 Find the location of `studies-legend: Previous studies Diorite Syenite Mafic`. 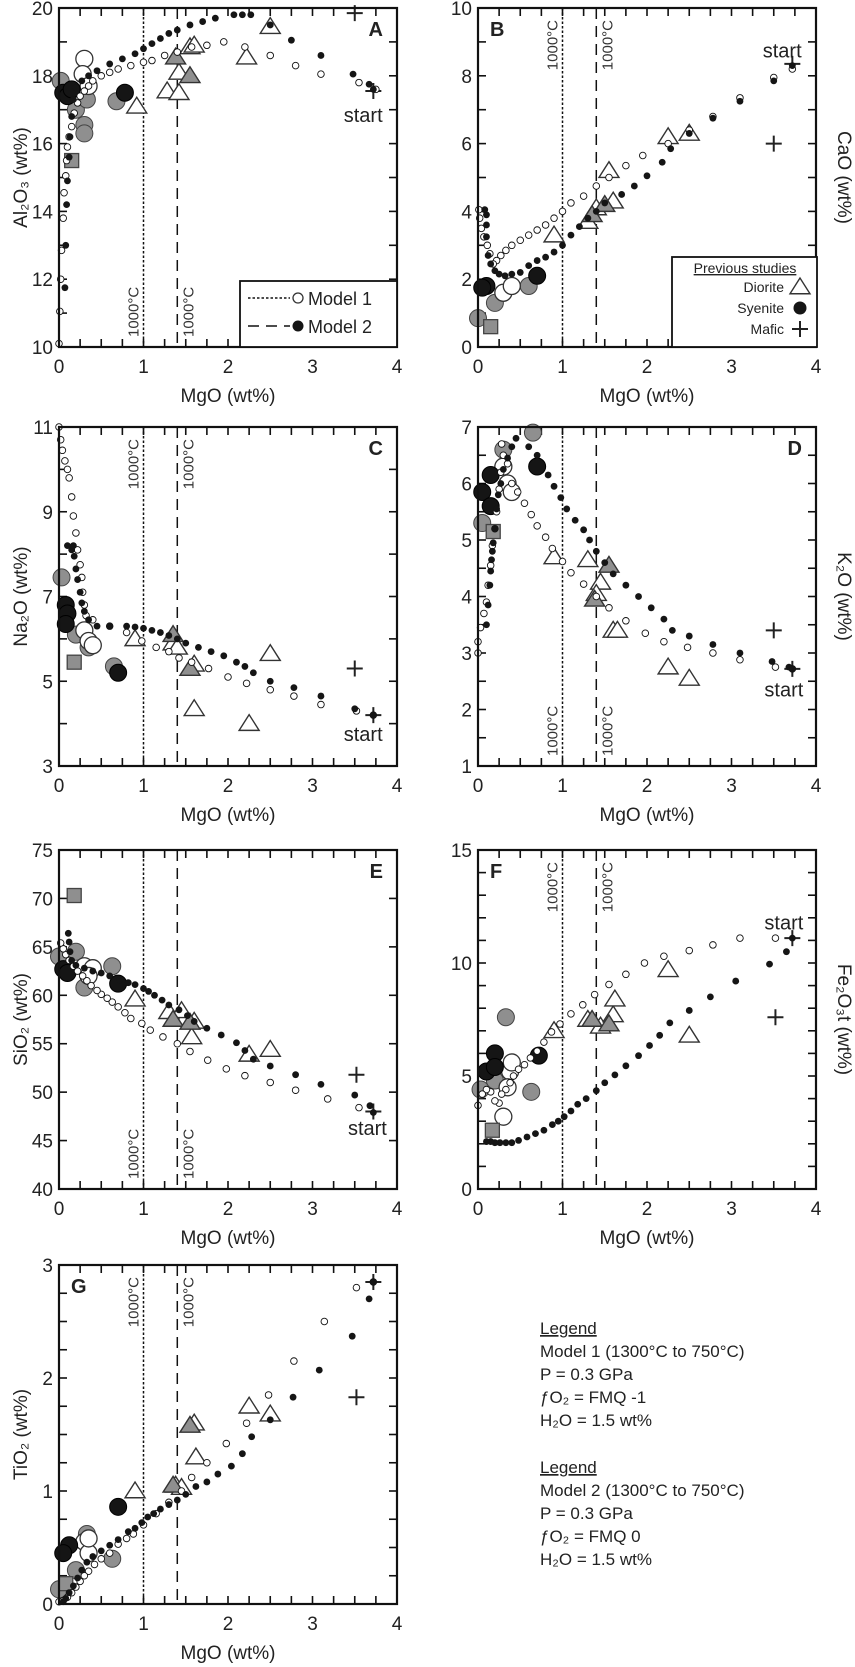

studies-legend: Previous studies Diorite Syenite Mafic is located at coordinates (744, 302).